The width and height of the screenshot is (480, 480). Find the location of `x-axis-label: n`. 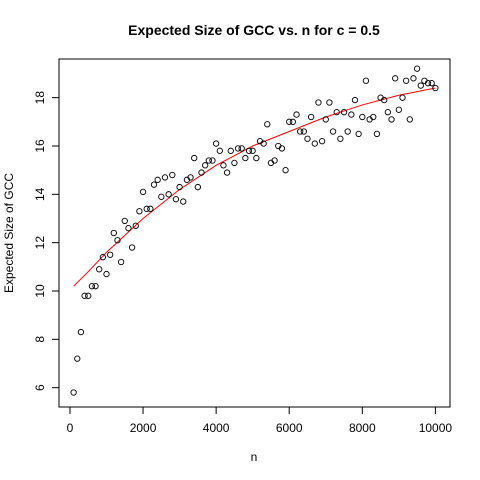

x-axis-label: n is located at coordinates (254, 457).